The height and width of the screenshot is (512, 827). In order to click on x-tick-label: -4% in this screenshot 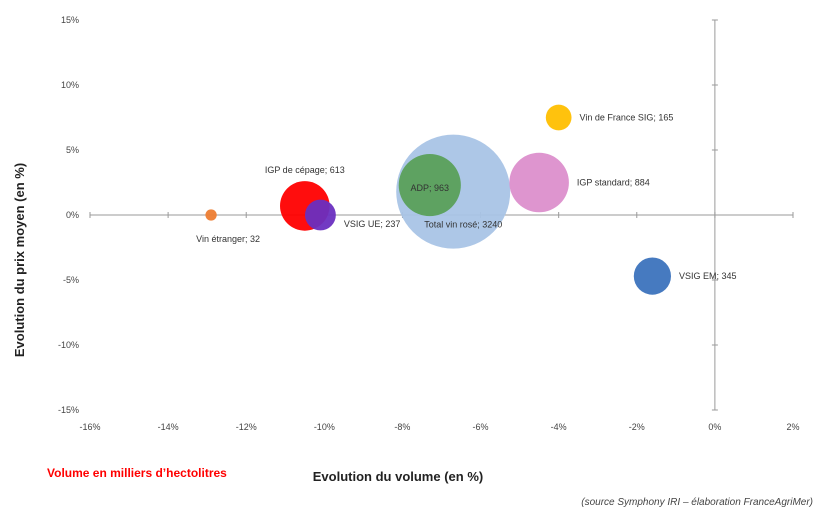, I will do `click(559, 427)`.